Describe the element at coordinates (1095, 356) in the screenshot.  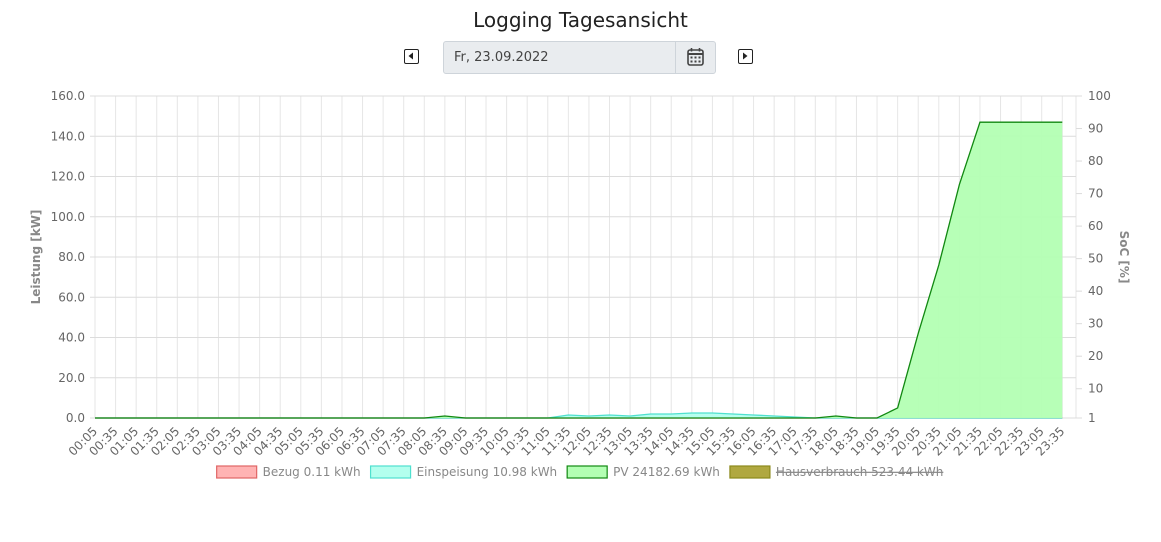
I see `y2-tick-label: 20` at that location.